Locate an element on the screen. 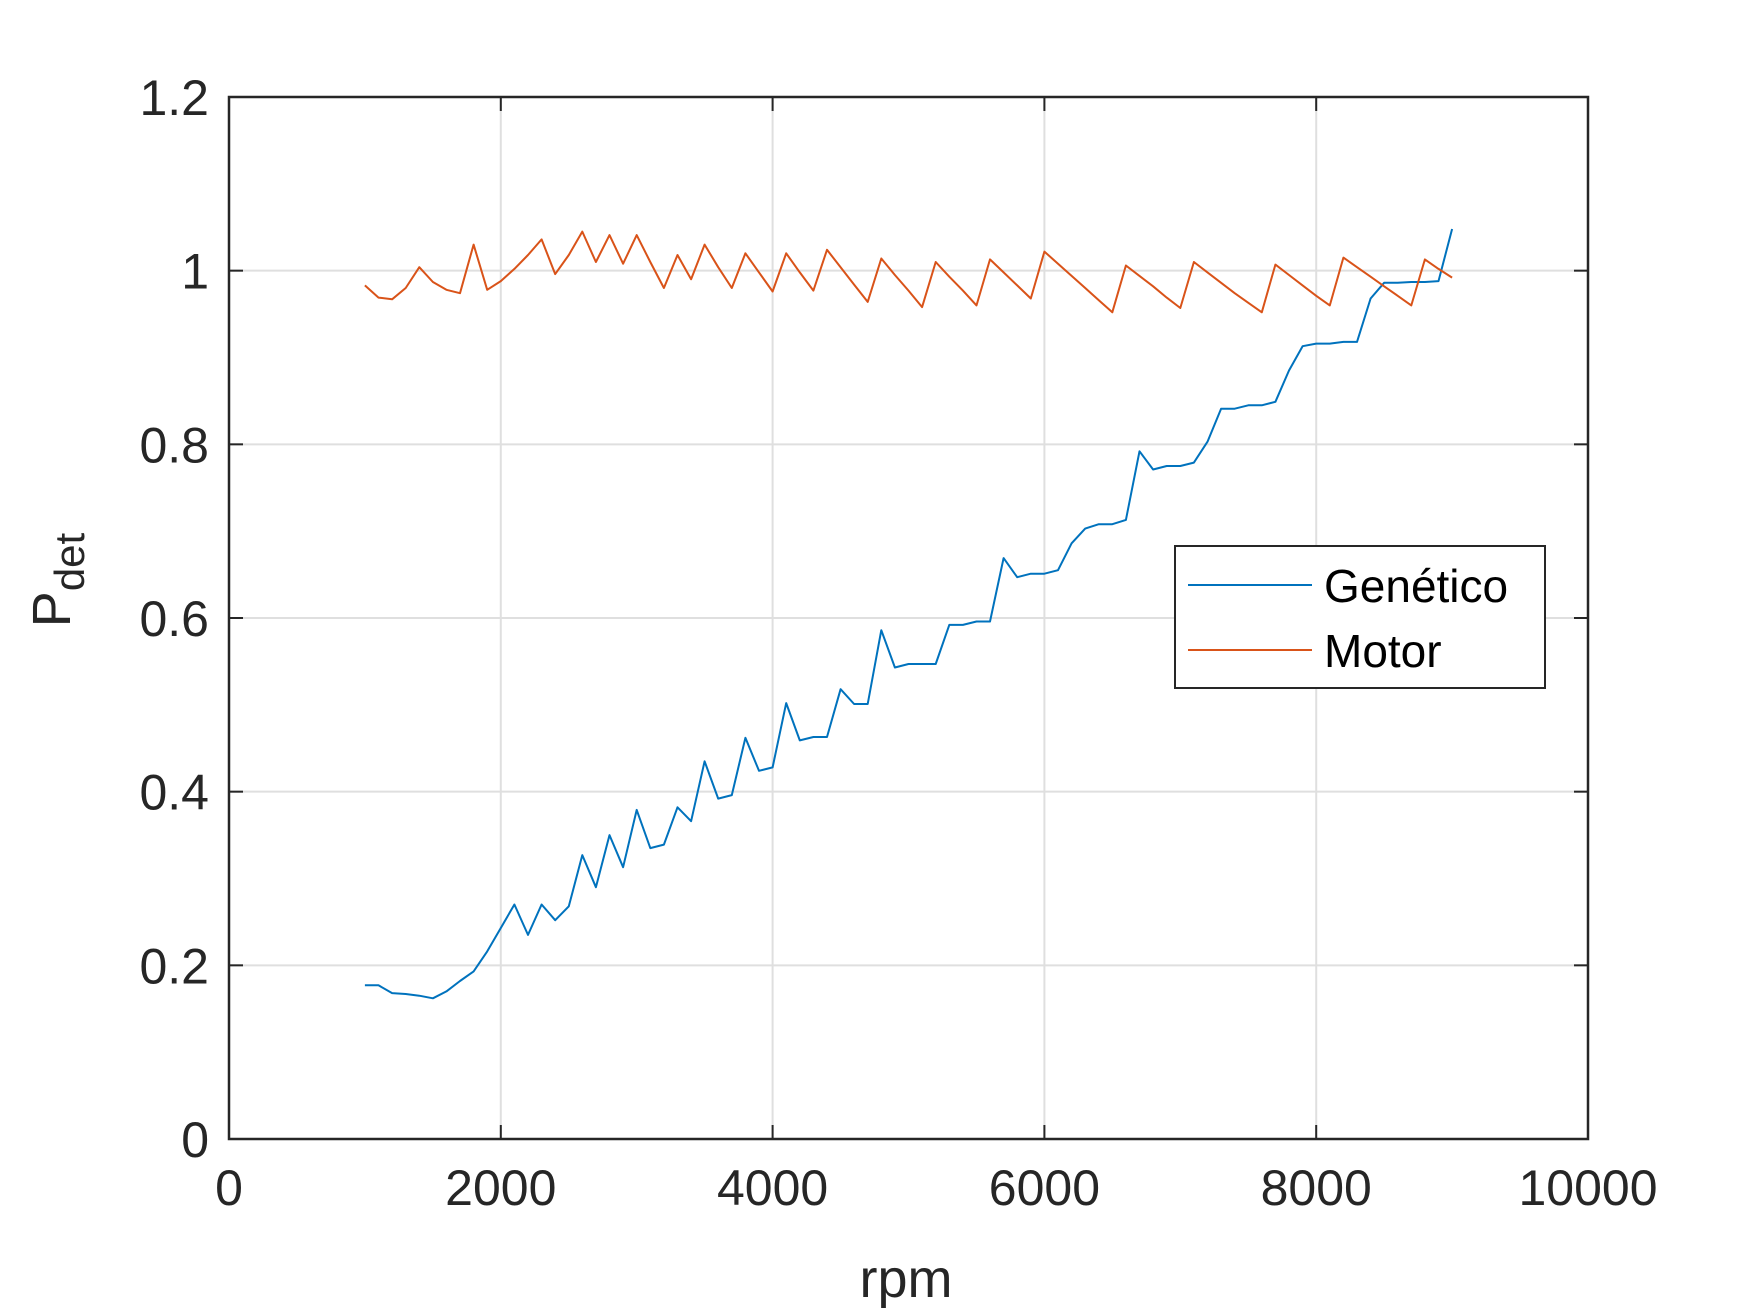  x-tick-label: 8000 is located at coordinates (1316, 1188).